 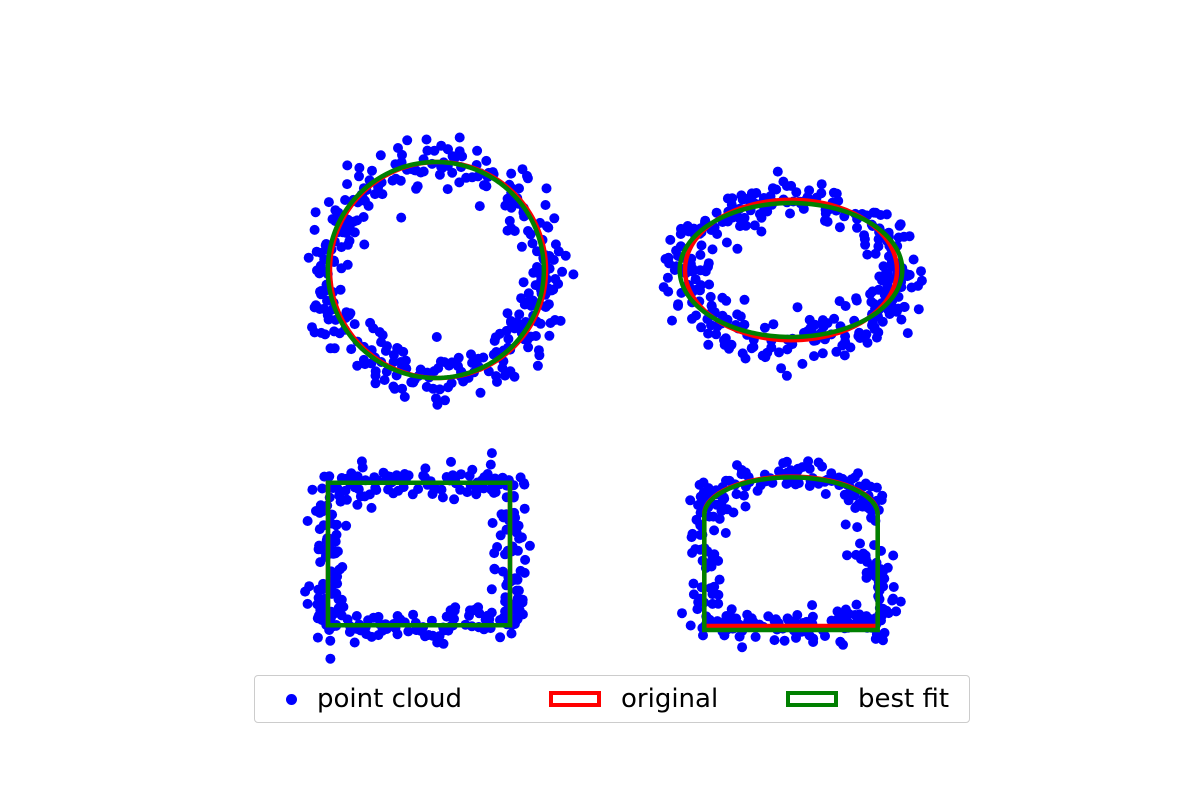 What do you see at coordinates (417, 556) in the screenshot?
I see `subplot-square` at bounding box center [417, 556].